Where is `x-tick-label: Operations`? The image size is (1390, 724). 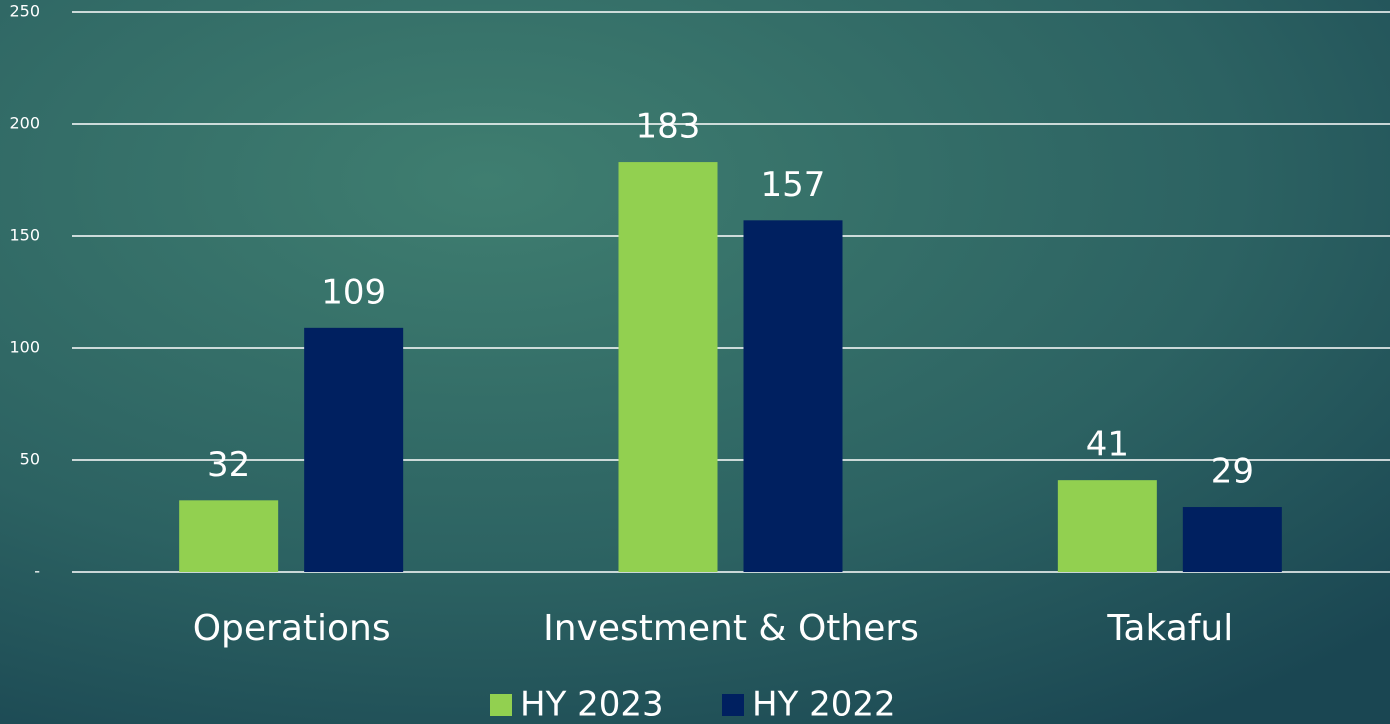 x-tick-label: Operations is located at coordinates (292, 628).